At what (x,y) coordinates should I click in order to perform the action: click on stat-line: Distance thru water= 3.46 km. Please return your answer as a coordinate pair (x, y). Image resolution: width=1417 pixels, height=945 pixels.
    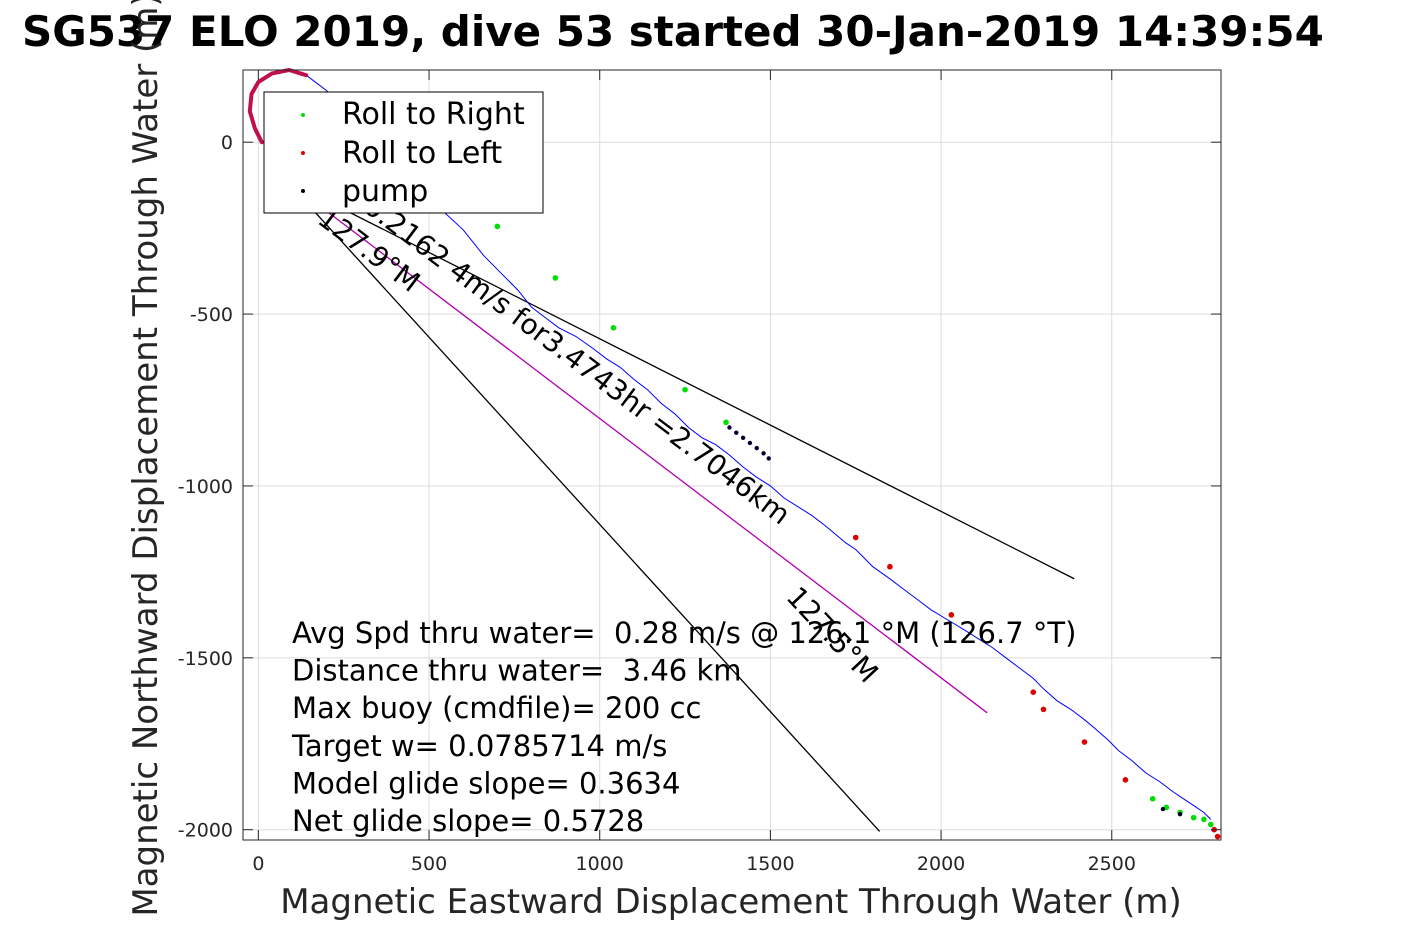
    Looking at the image, I should click on (517, 671).